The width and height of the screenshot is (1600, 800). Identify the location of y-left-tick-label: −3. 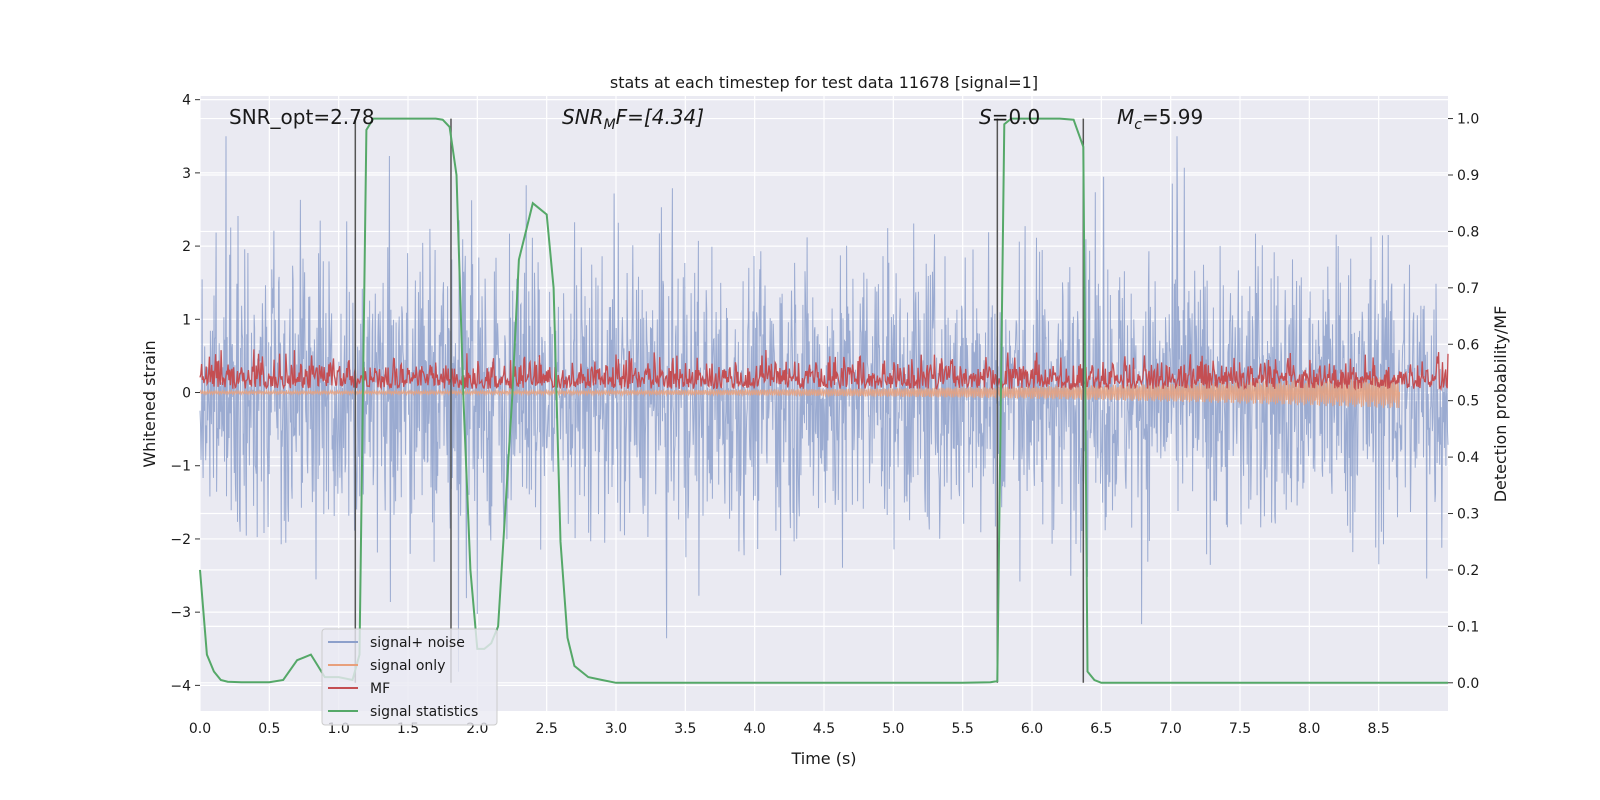
(180, 613).